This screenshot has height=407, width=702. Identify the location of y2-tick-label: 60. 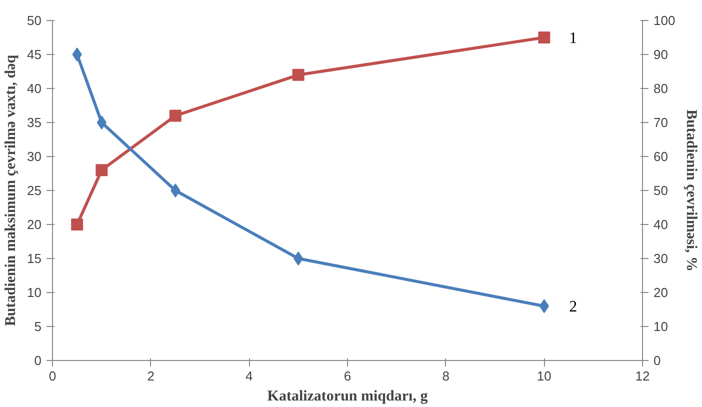
(661, 156).